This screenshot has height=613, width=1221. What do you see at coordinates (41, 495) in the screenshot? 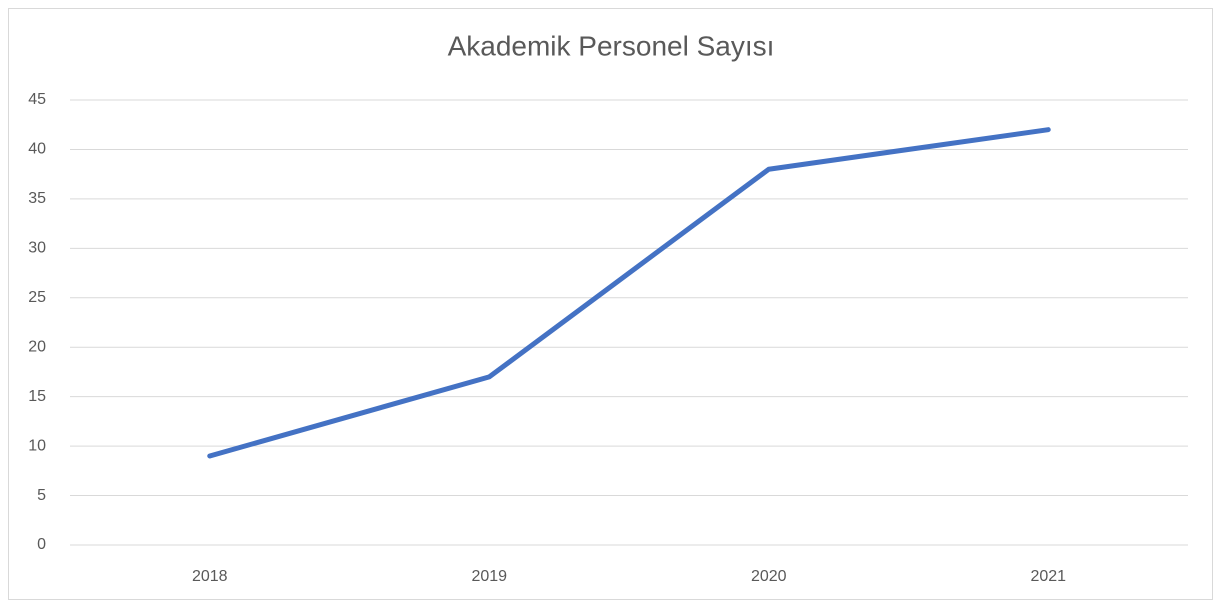
I see `y-tick-label: 5` at bounding box center [41, 495].